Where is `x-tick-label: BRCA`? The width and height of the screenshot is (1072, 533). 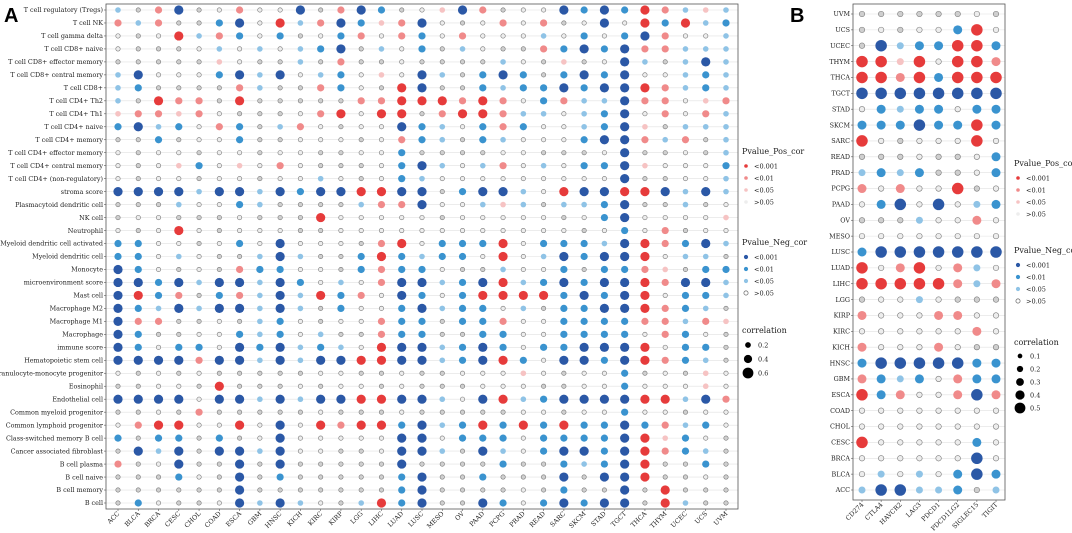 x-tick-label: BRCA is located at coordinates (152, 518).